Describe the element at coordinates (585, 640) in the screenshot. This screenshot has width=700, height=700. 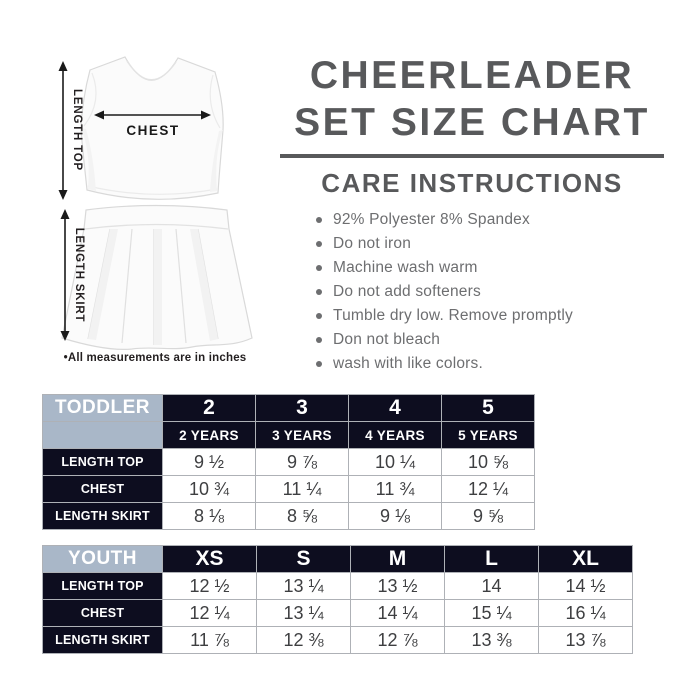
I see `measurement-value: 13 ⅞` at that location.